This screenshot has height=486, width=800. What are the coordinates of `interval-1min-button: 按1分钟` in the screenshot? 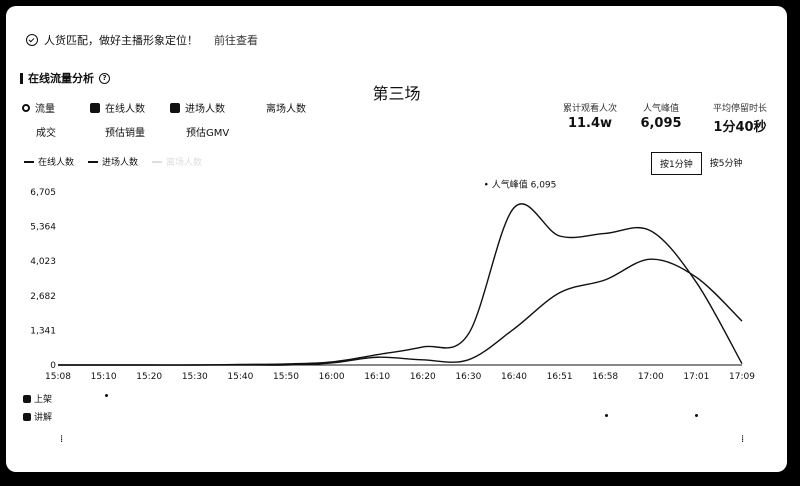 It's located at (676, 163).